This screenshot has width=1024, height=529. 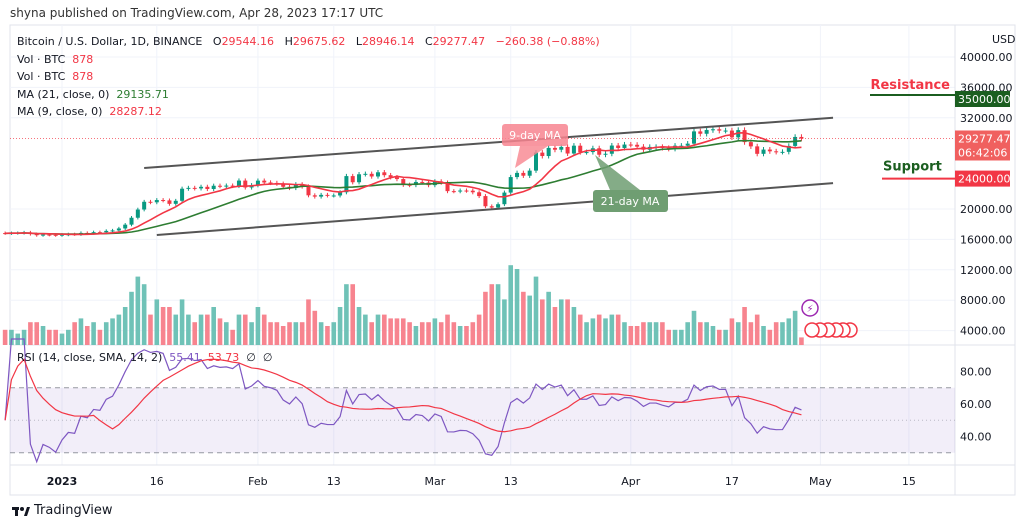 What do you see at coordinates (308, 112) in the screenshot?
I see `ma9-row: MA (9, close, 0) 28287.12` at bounding box center [308, 112].